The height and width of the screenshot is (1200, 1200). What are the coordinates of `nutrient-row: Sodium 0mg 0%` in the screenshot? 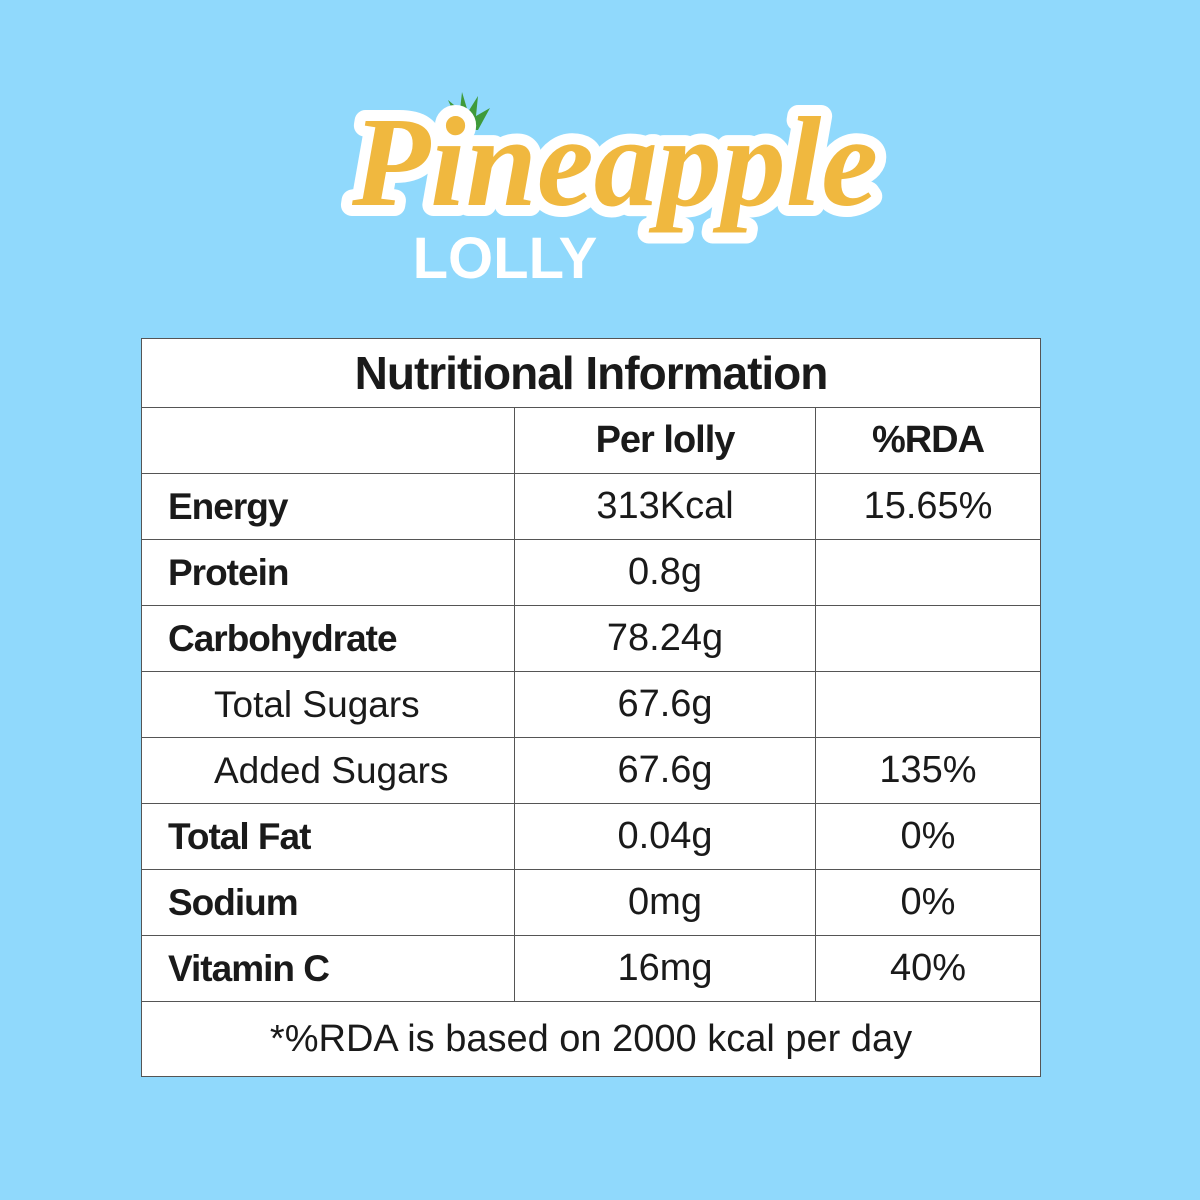 It's located at (591, 902).